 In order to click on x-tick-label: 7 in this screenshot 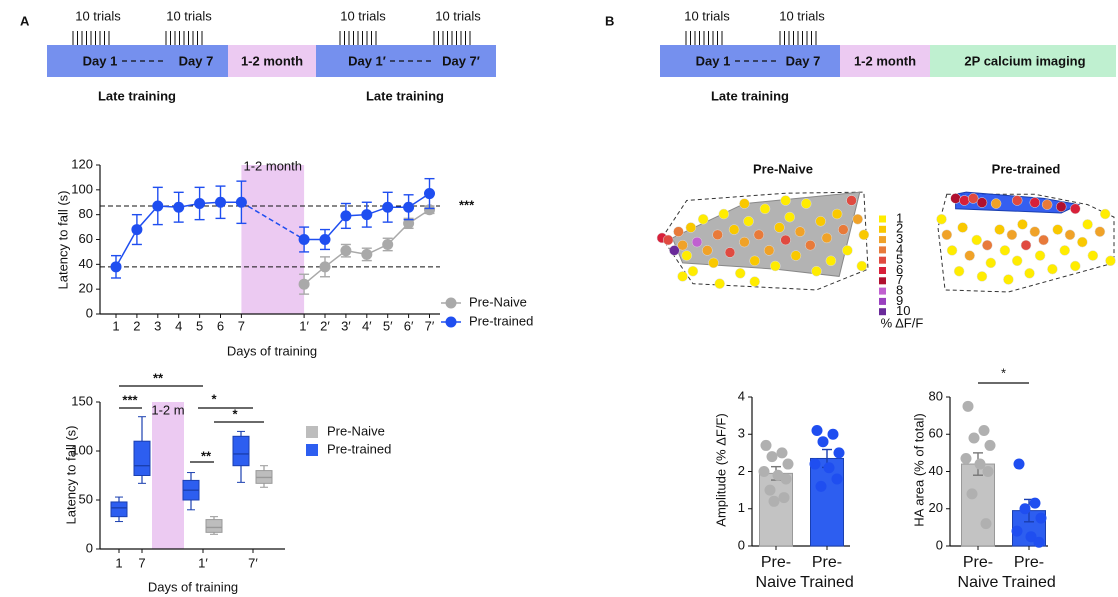, I will do `click(141, 562)`.